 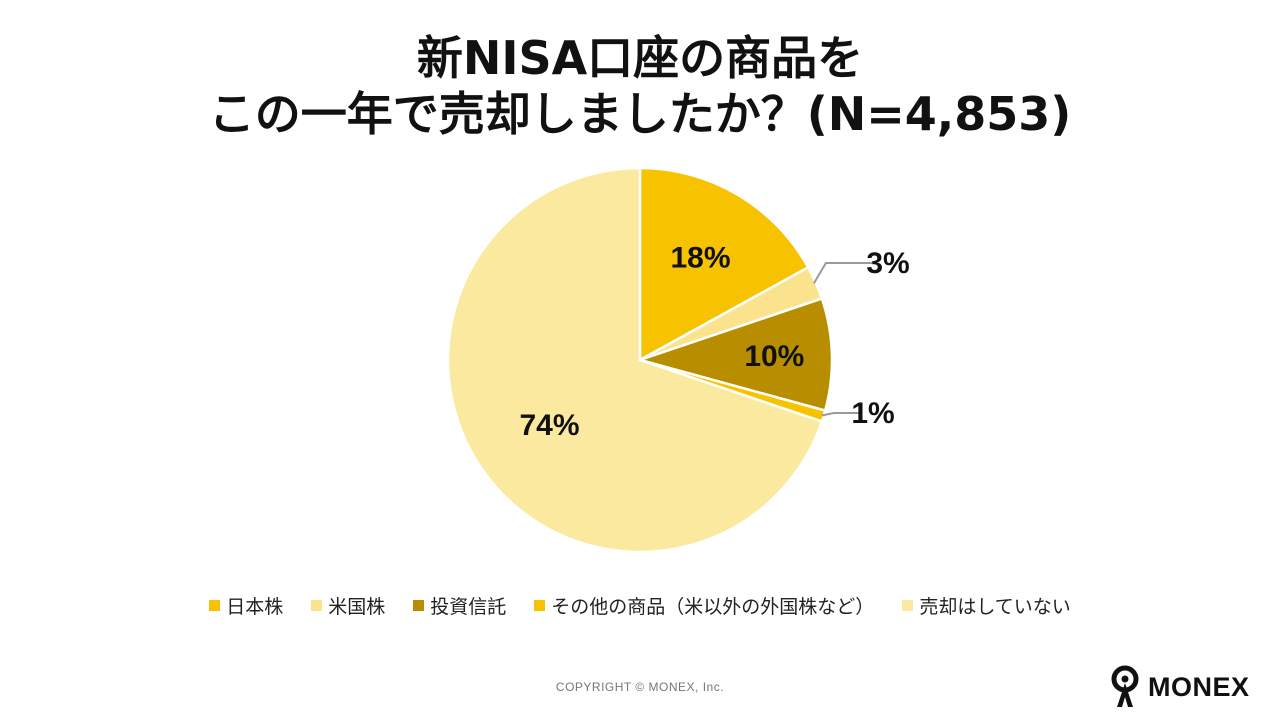 I want to click on slice-data-label-2: 3%, so click(x=887, y=263).